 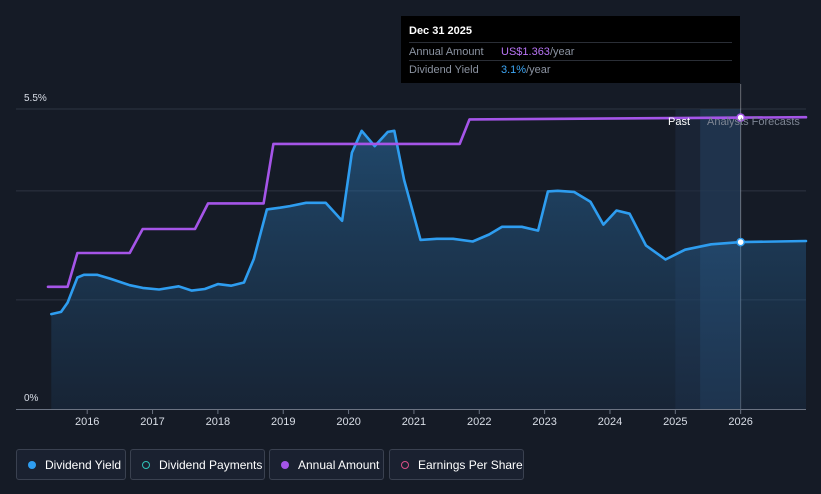 What do you see at coordinates (675, 422) in the screenshot?
I see `x-tick-label-2025: 2025` at bounding box center [675, 422].